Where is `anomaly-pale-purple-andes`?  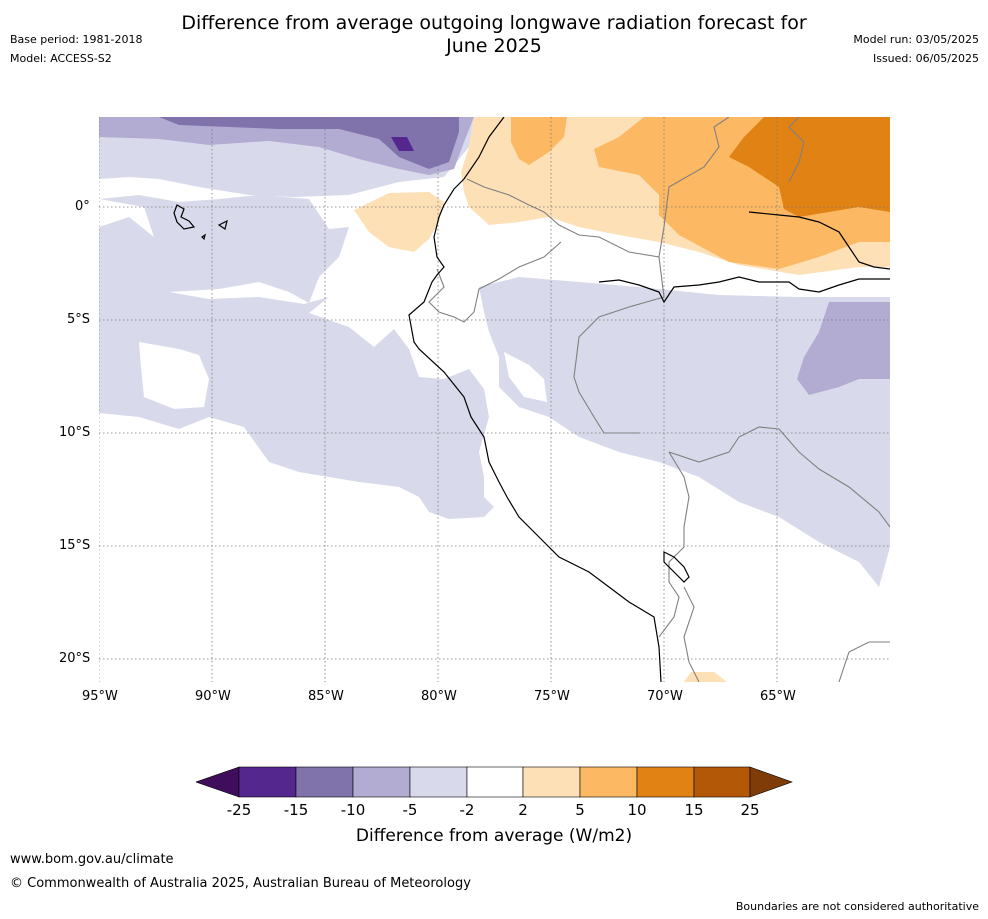
anomaly-pale-purple-andes is located at coordinates (684, 432).